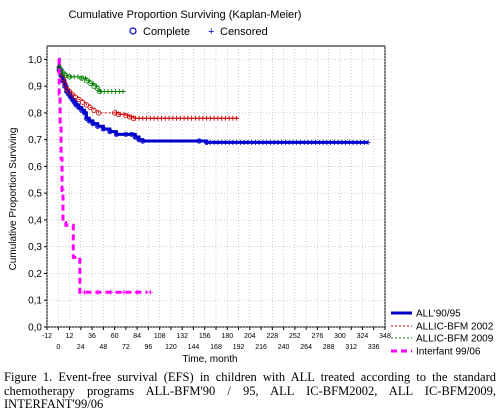  I want to click on x-tick-label: 144, so click(194, 347).